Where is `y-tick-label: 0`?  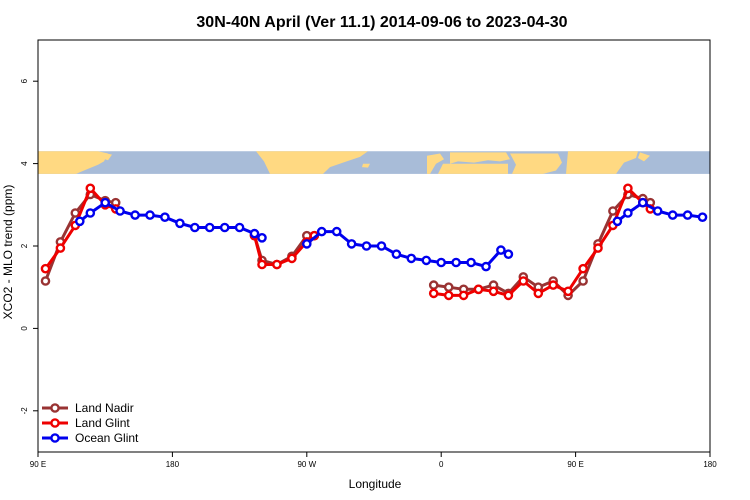
y-tick-label: 0 is located at coordinates (24, 328).